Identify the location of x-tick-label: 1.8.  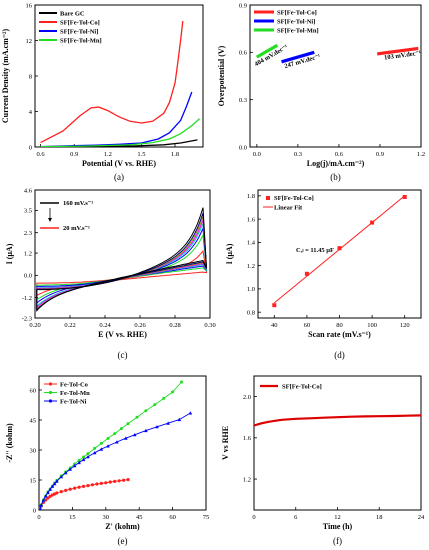
(175, 154).